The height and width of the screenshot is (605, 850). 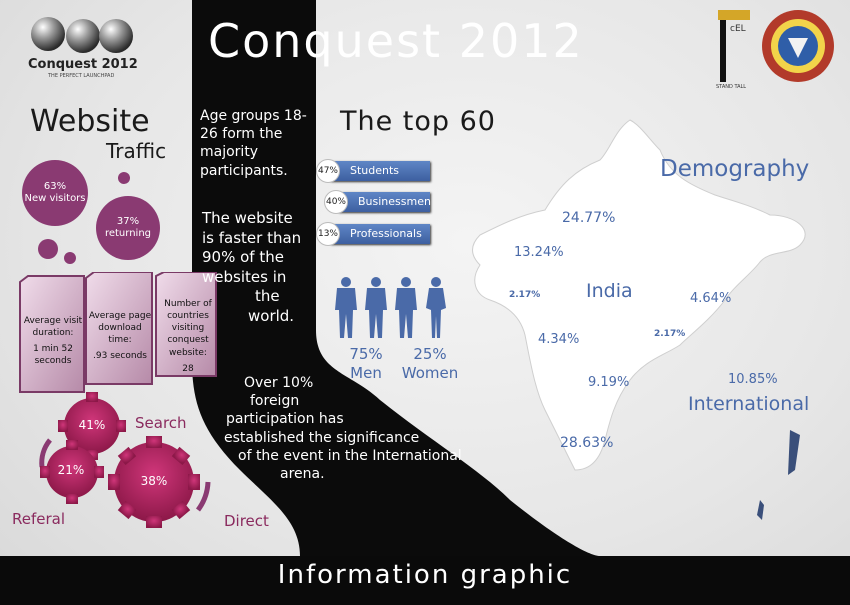 I want to click on visit-duration-label: Average visit duration:, so click(x=53, y=327).